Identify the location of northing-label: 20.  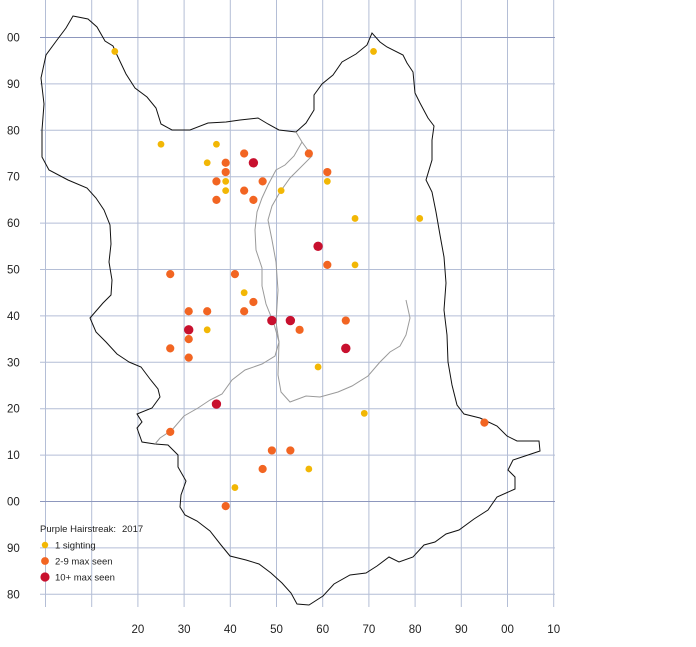
(13, 410).